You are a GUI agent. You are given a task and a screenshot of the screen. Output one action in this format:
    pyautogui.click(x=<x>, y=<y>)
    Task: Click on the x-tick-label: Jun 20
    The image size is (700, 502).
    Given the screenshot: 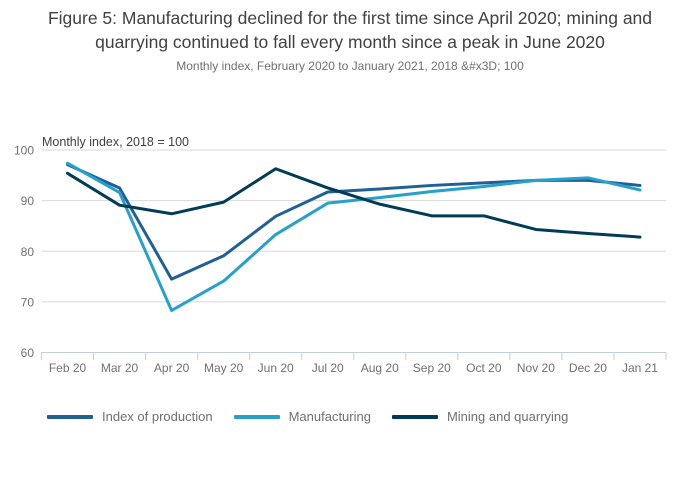 What is the action you would take?
    pyautogui.click(x=276, y=368)
    